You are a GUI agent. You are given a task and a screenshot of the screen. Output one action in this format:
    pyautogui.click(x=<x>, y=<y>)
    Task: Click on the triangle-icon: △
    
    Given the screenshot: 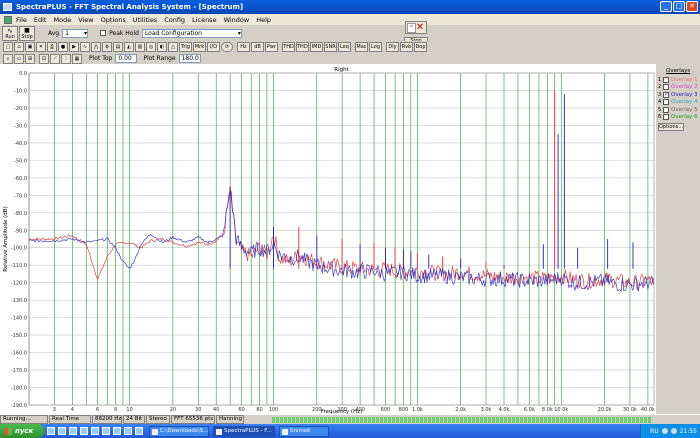 What is the action you would take?
    pyautogui.click(x=173, y=47)
    